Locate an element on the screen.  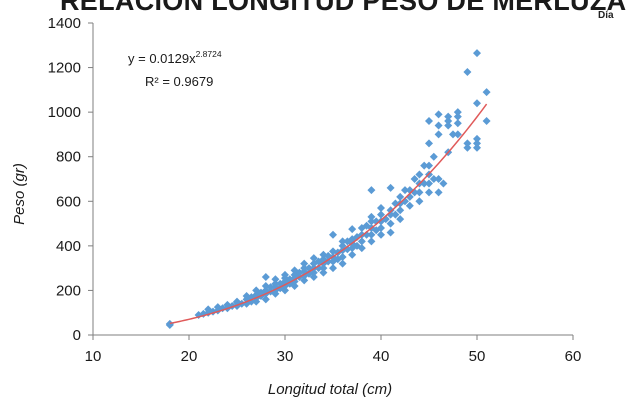
y-axis-label: Peso (gr) is located at coordinates (19, 194).